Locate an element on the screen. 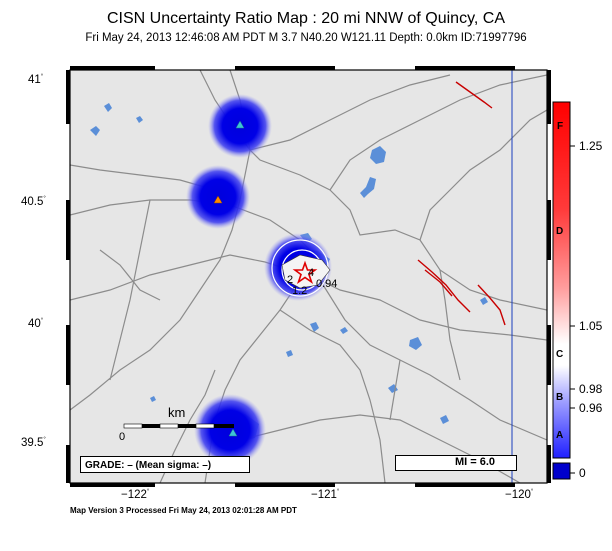 The width and height of the screenshot is (612, 551). lat-label-value: 41 is located at coordinates (34, 80).